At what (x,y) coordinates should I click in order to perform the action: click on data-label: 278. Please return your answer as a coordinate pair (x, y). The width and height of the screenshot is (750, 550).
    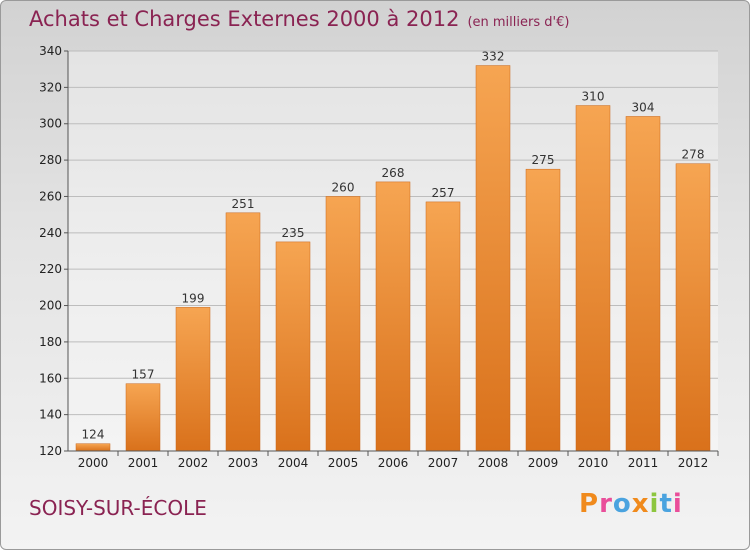
    Looking at the image, I should click on (693, 155).